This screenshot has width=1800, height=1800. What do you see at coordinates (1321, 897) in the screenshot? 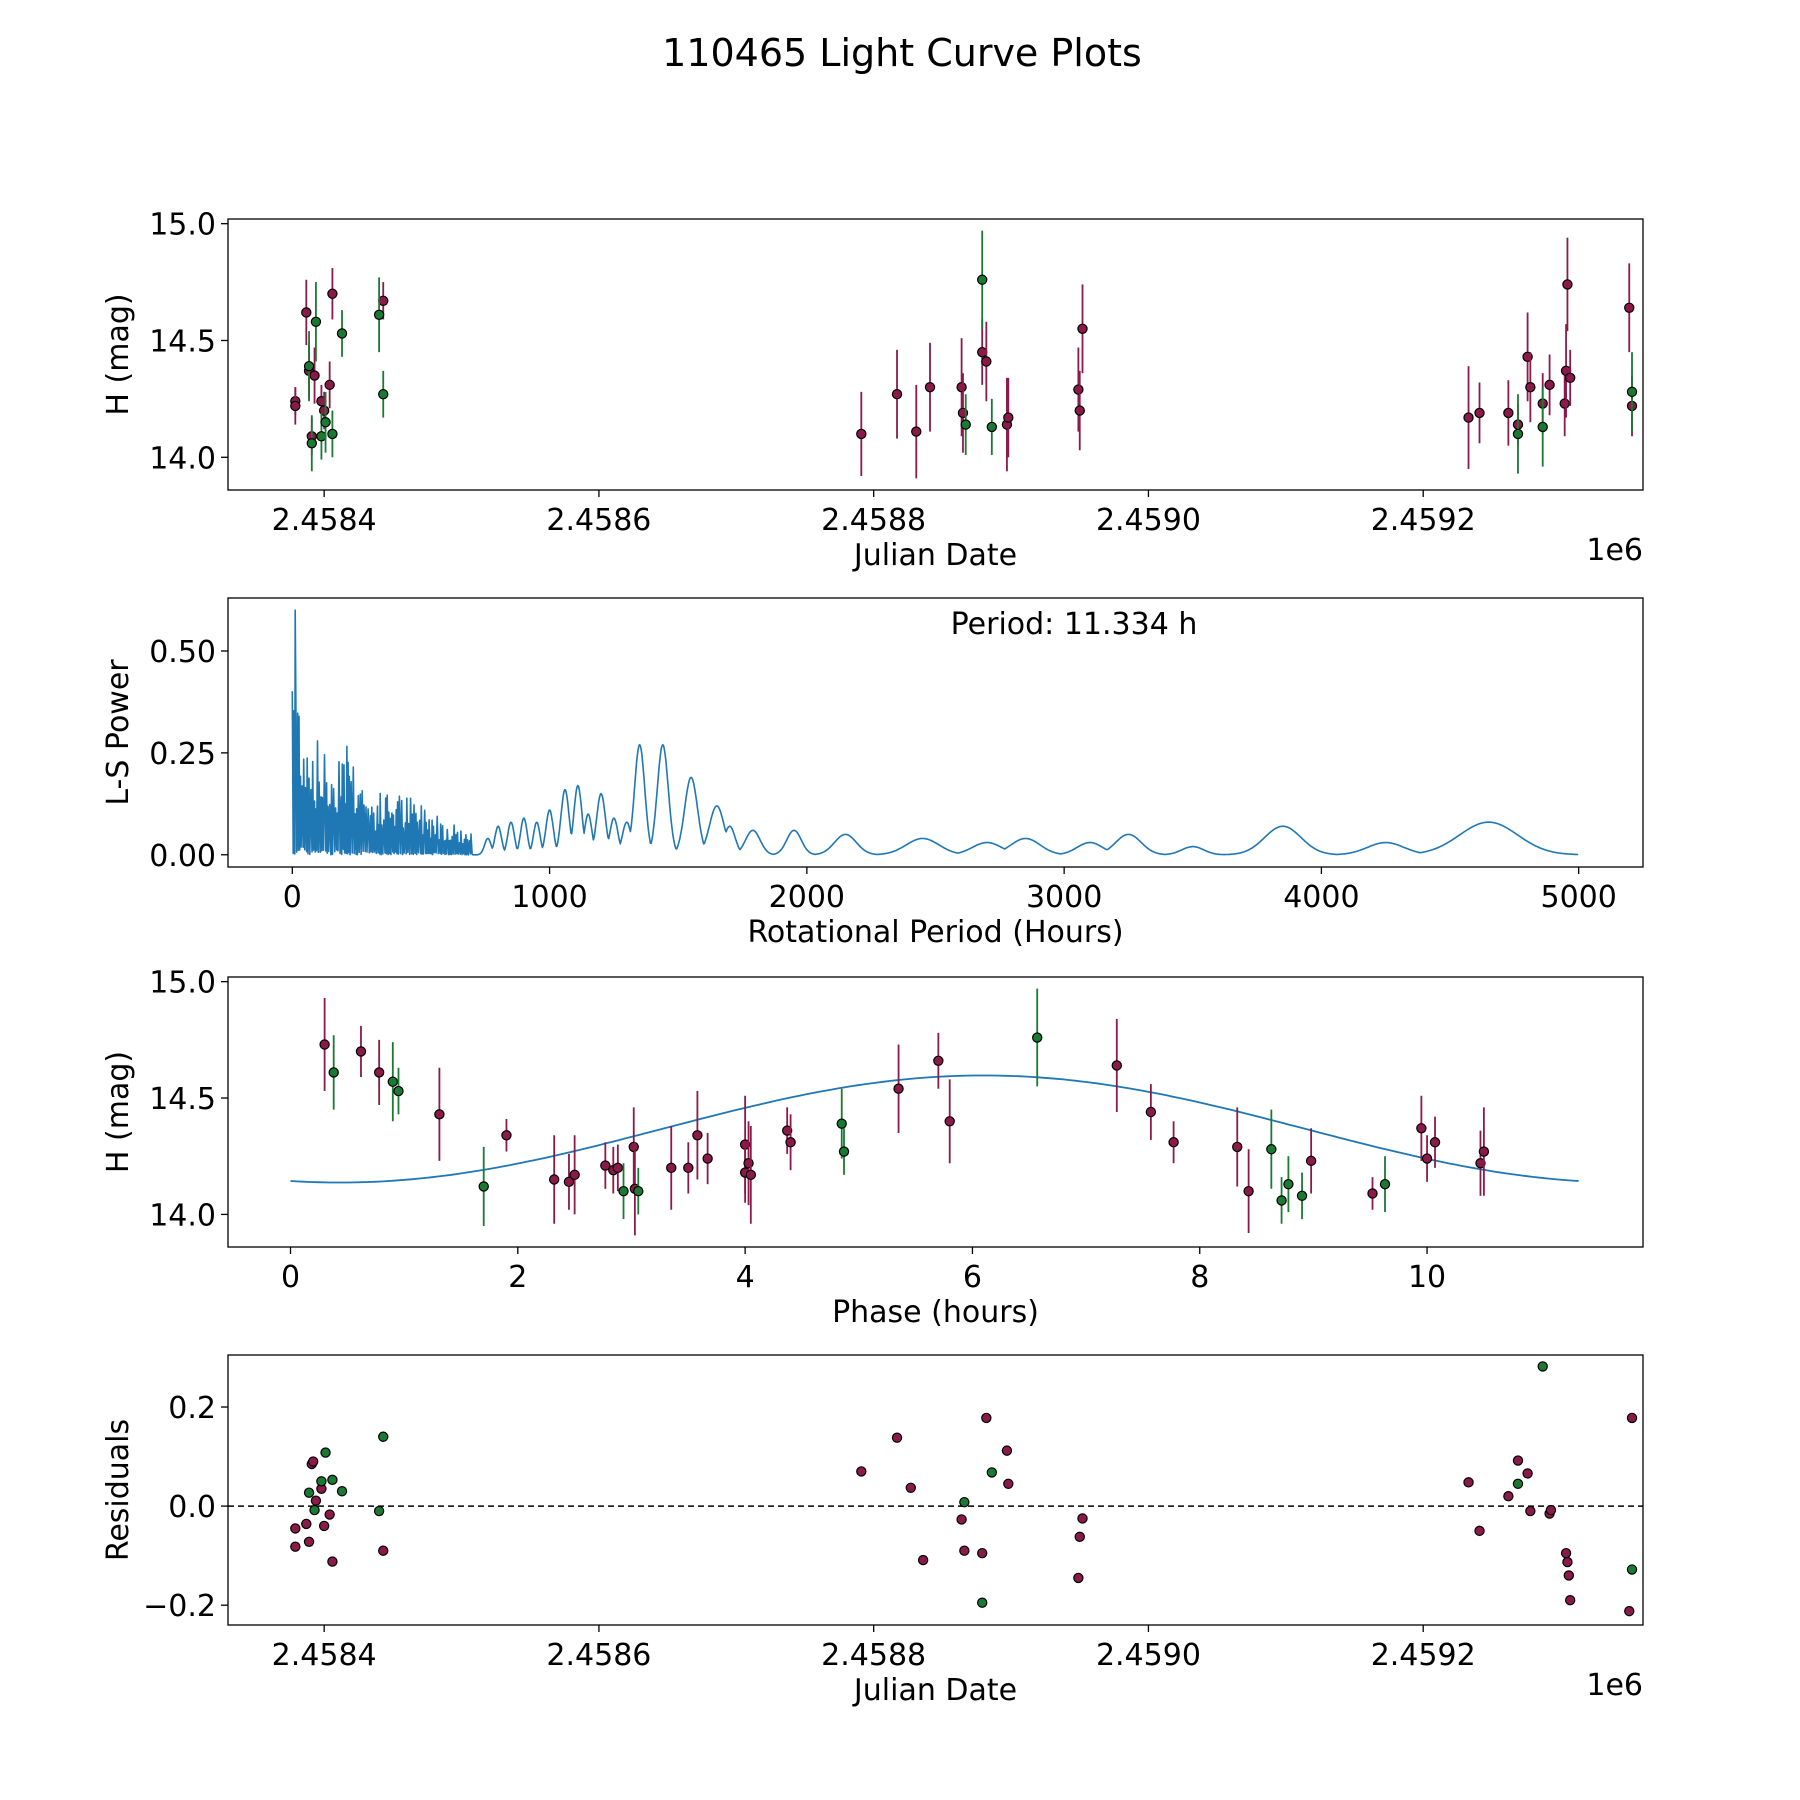
I see `x-tick-label: 4000` at bounding box center [1321, 897].